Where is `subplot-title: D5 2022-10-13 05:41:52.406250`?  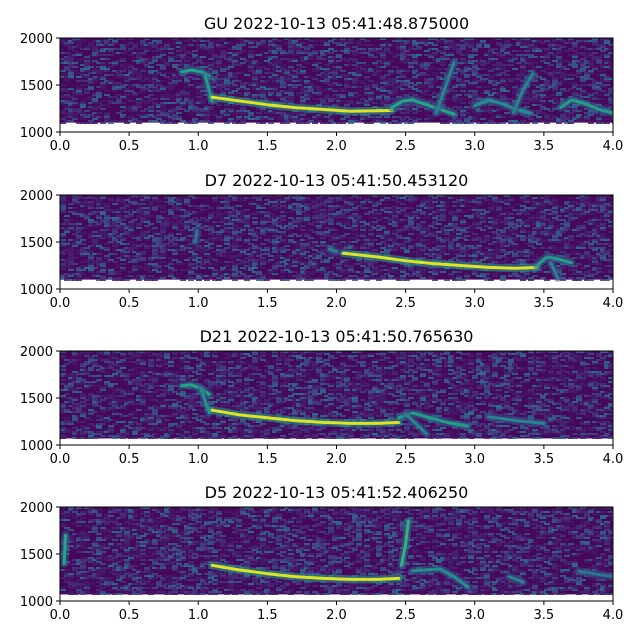
subplot-title: D5 2022-10-13 05:41:52.406250 is located at coordinates (337, 492).